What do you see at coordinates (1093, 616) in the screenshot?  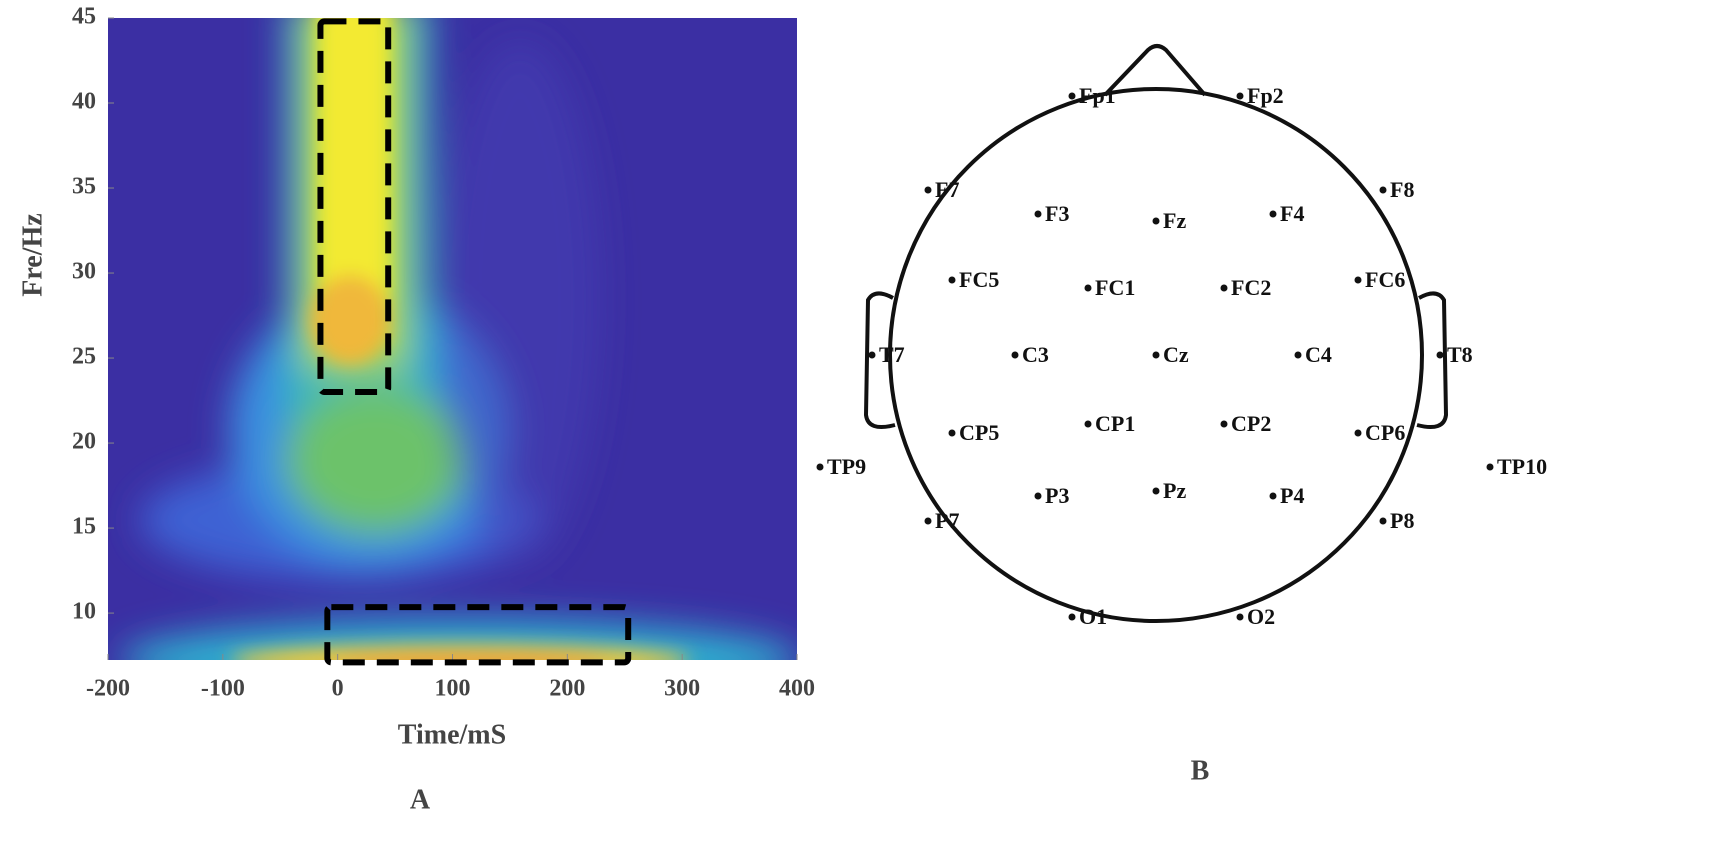 I see `electrode-label: O1` at bounding box center [1093, 616].